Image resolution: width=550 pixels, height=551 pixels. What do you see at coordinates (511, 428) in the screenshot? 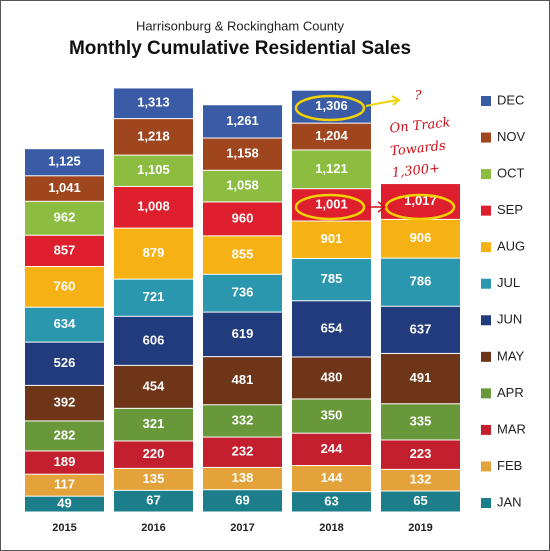
I see `legend-label: MAR` at bounding box center [511, 428].